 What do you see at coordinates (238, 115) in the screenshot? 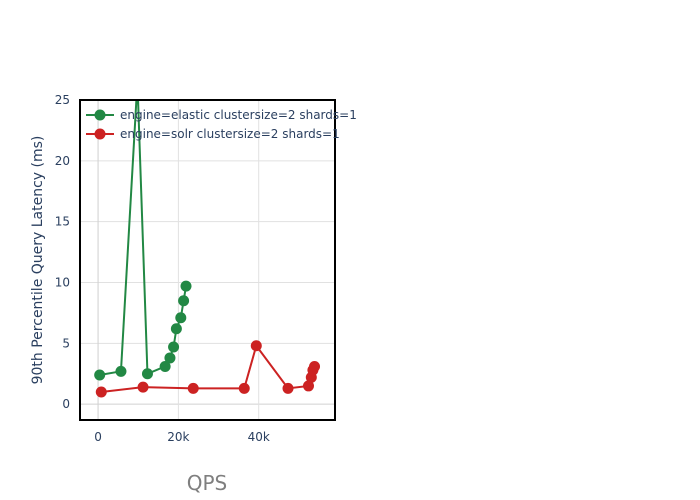
I see `legend-label: engine=elastic clustersize=2 shards=1` at bounding box center [238, 115].